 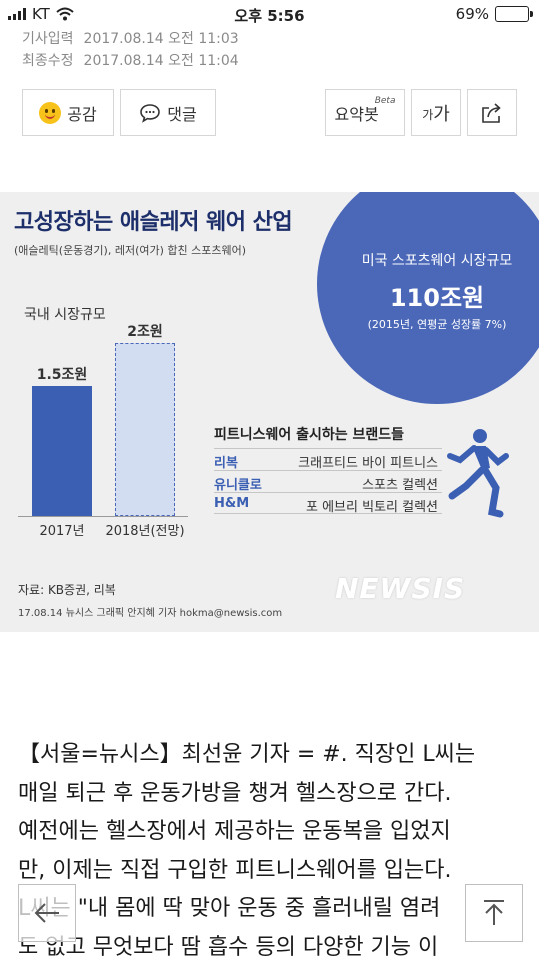 What do you see at coordinates (161, 39) in the screenshot?
I see `published-date: 2017.08.14 오전 11:03` at bounding box center [161, 39].